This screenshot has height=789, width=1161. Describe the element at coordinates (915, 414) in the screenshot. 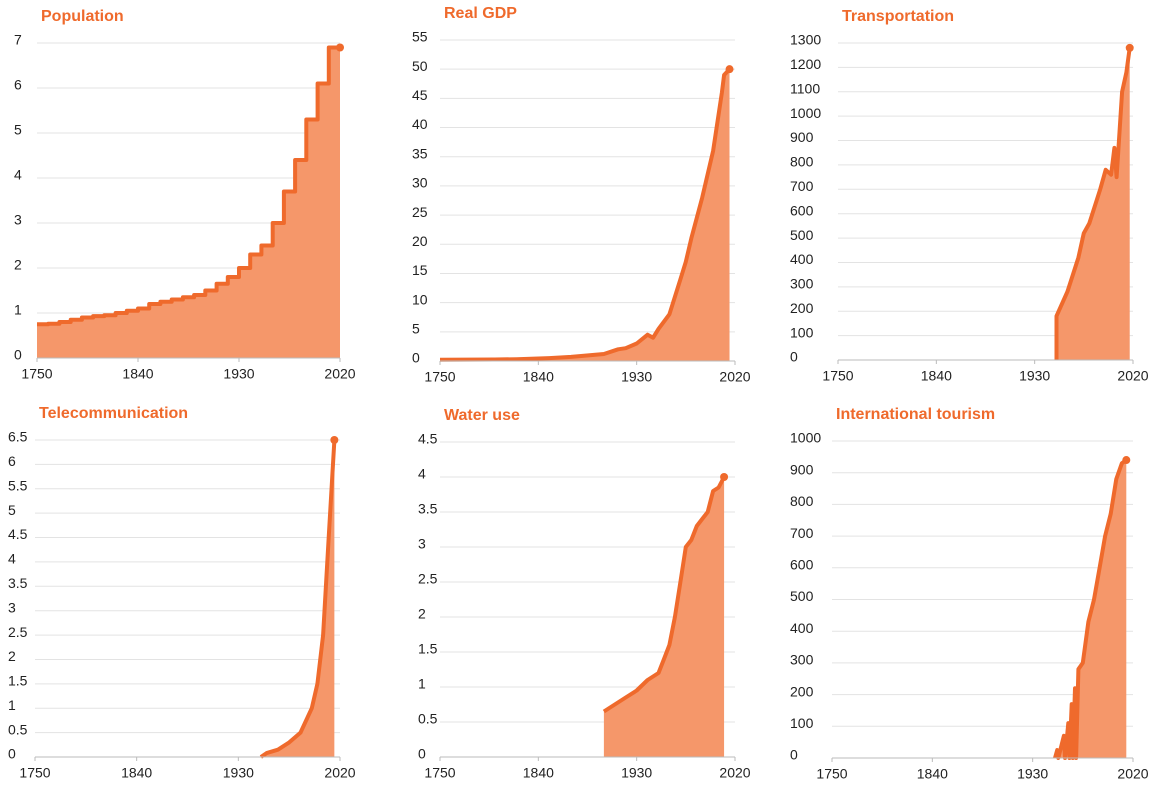

I see `chart-title: International tourism` at that location.